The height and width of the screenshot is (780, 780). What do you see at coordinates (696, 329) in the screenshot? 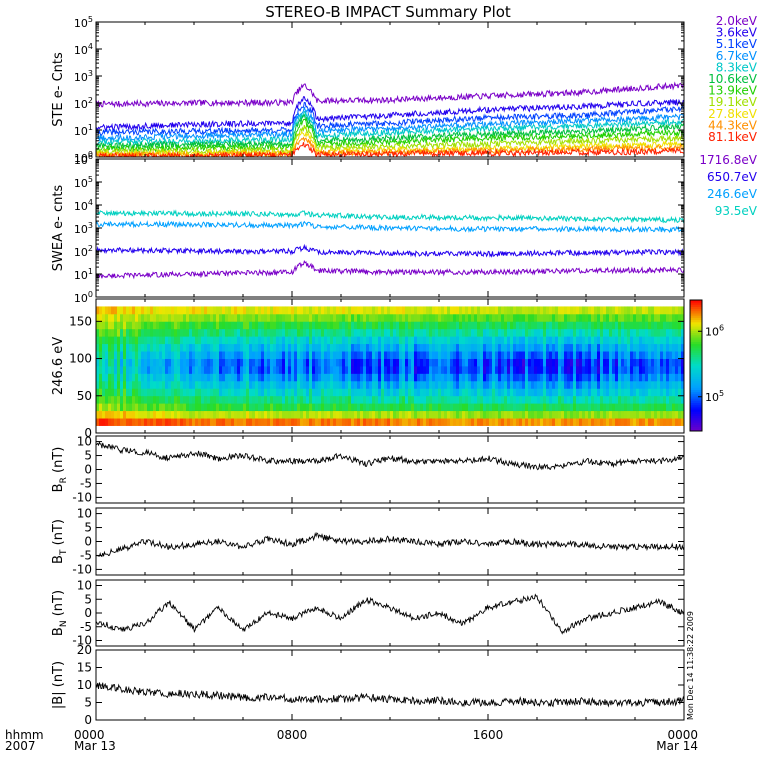
I see `colorbar-segment` at bounding box center [696, 329].